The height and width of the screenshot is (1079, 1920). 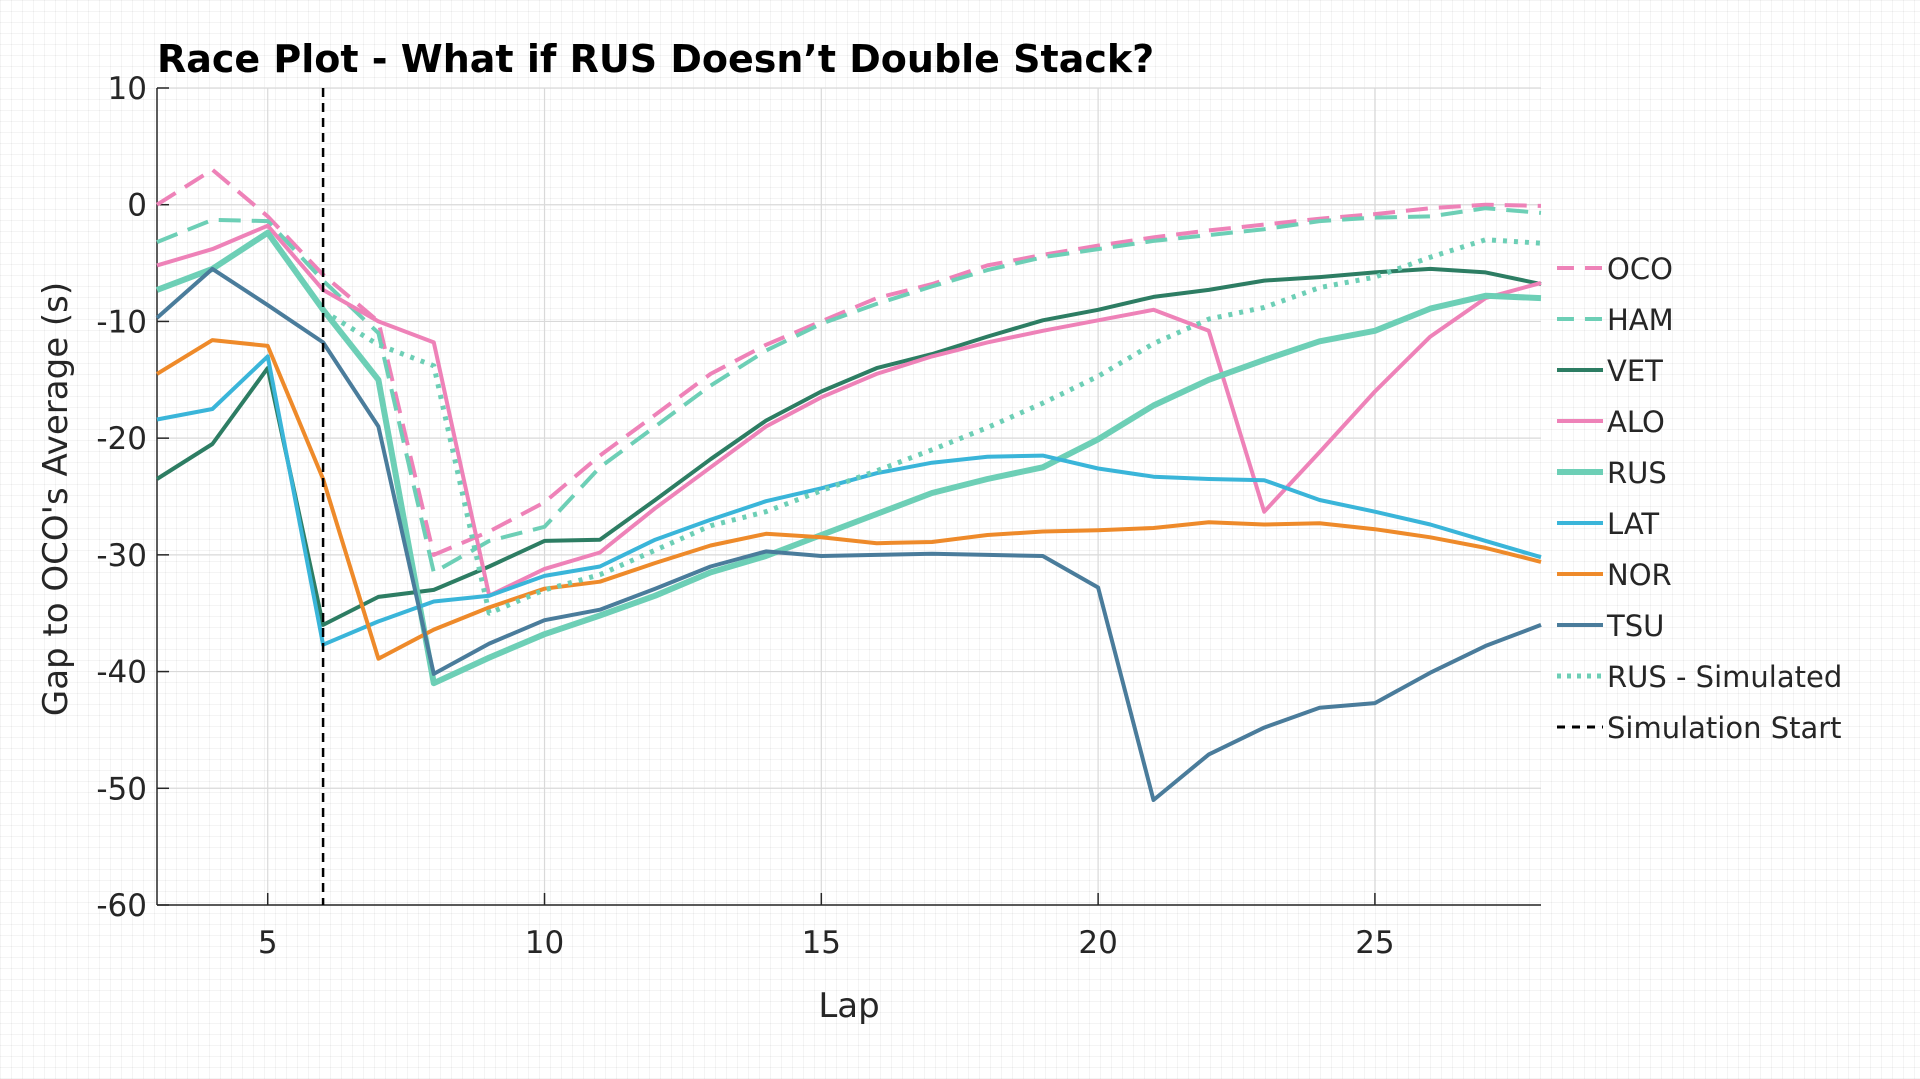 I want to click on y-tick-label: -40, so click(x=121, y=673).